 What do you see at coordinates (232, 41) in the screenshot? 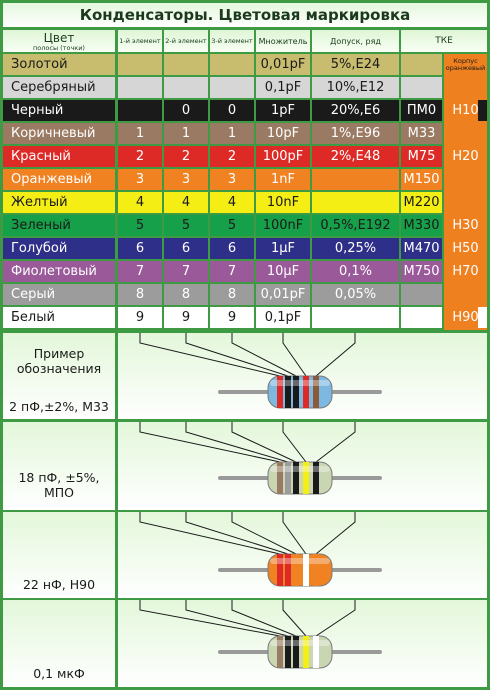
I see `header-el3: 3-й элемент` at bounding box center [232, 41].